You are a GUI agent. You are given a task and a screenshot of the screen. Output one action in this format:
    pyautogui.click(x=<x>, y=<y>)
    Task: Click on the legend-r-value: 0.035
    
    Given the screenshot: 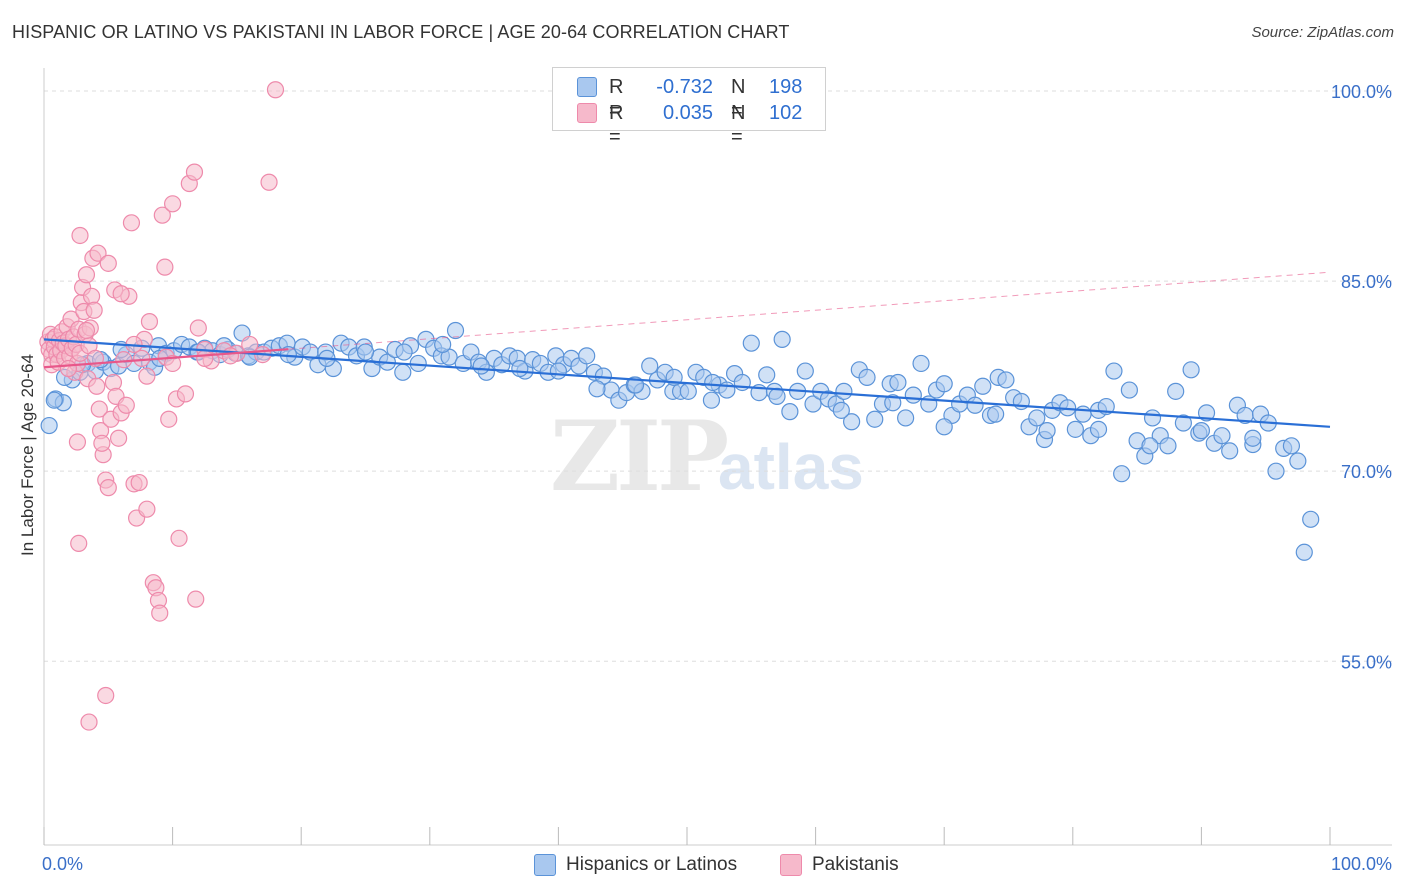 What is the action you would take?
    pyautogui.click(x=687, y=113)
    